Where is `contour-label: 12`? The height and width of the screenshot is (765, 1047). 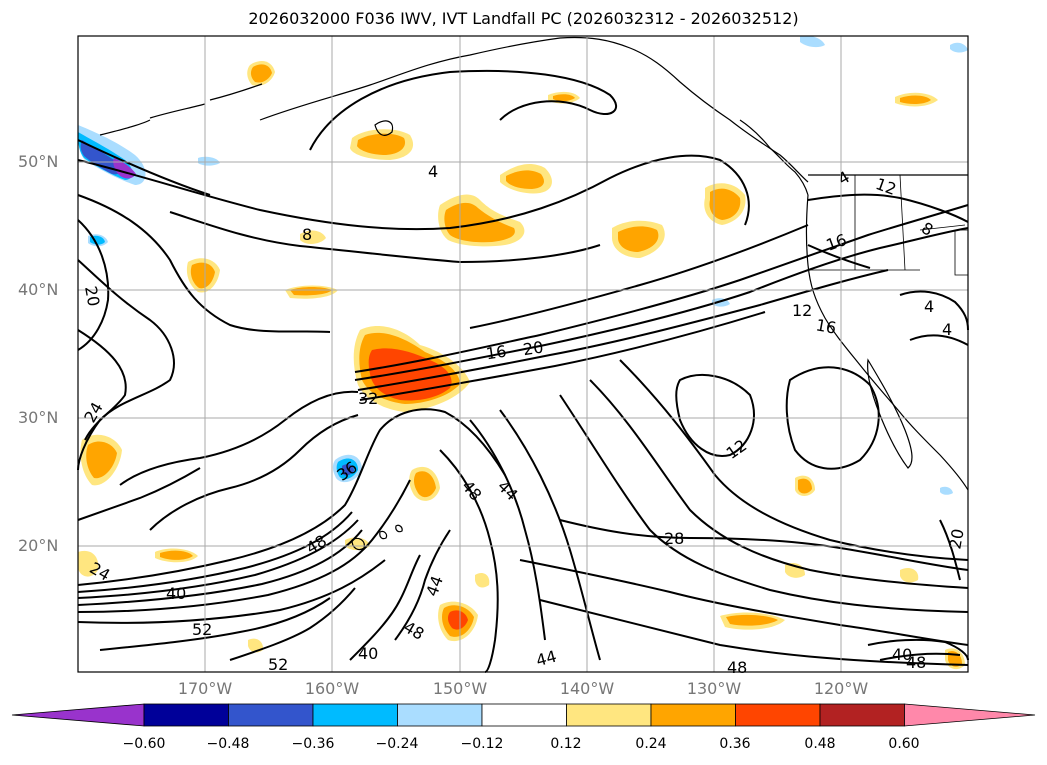
contour-label: 12 is located at coordinates (802, 310).